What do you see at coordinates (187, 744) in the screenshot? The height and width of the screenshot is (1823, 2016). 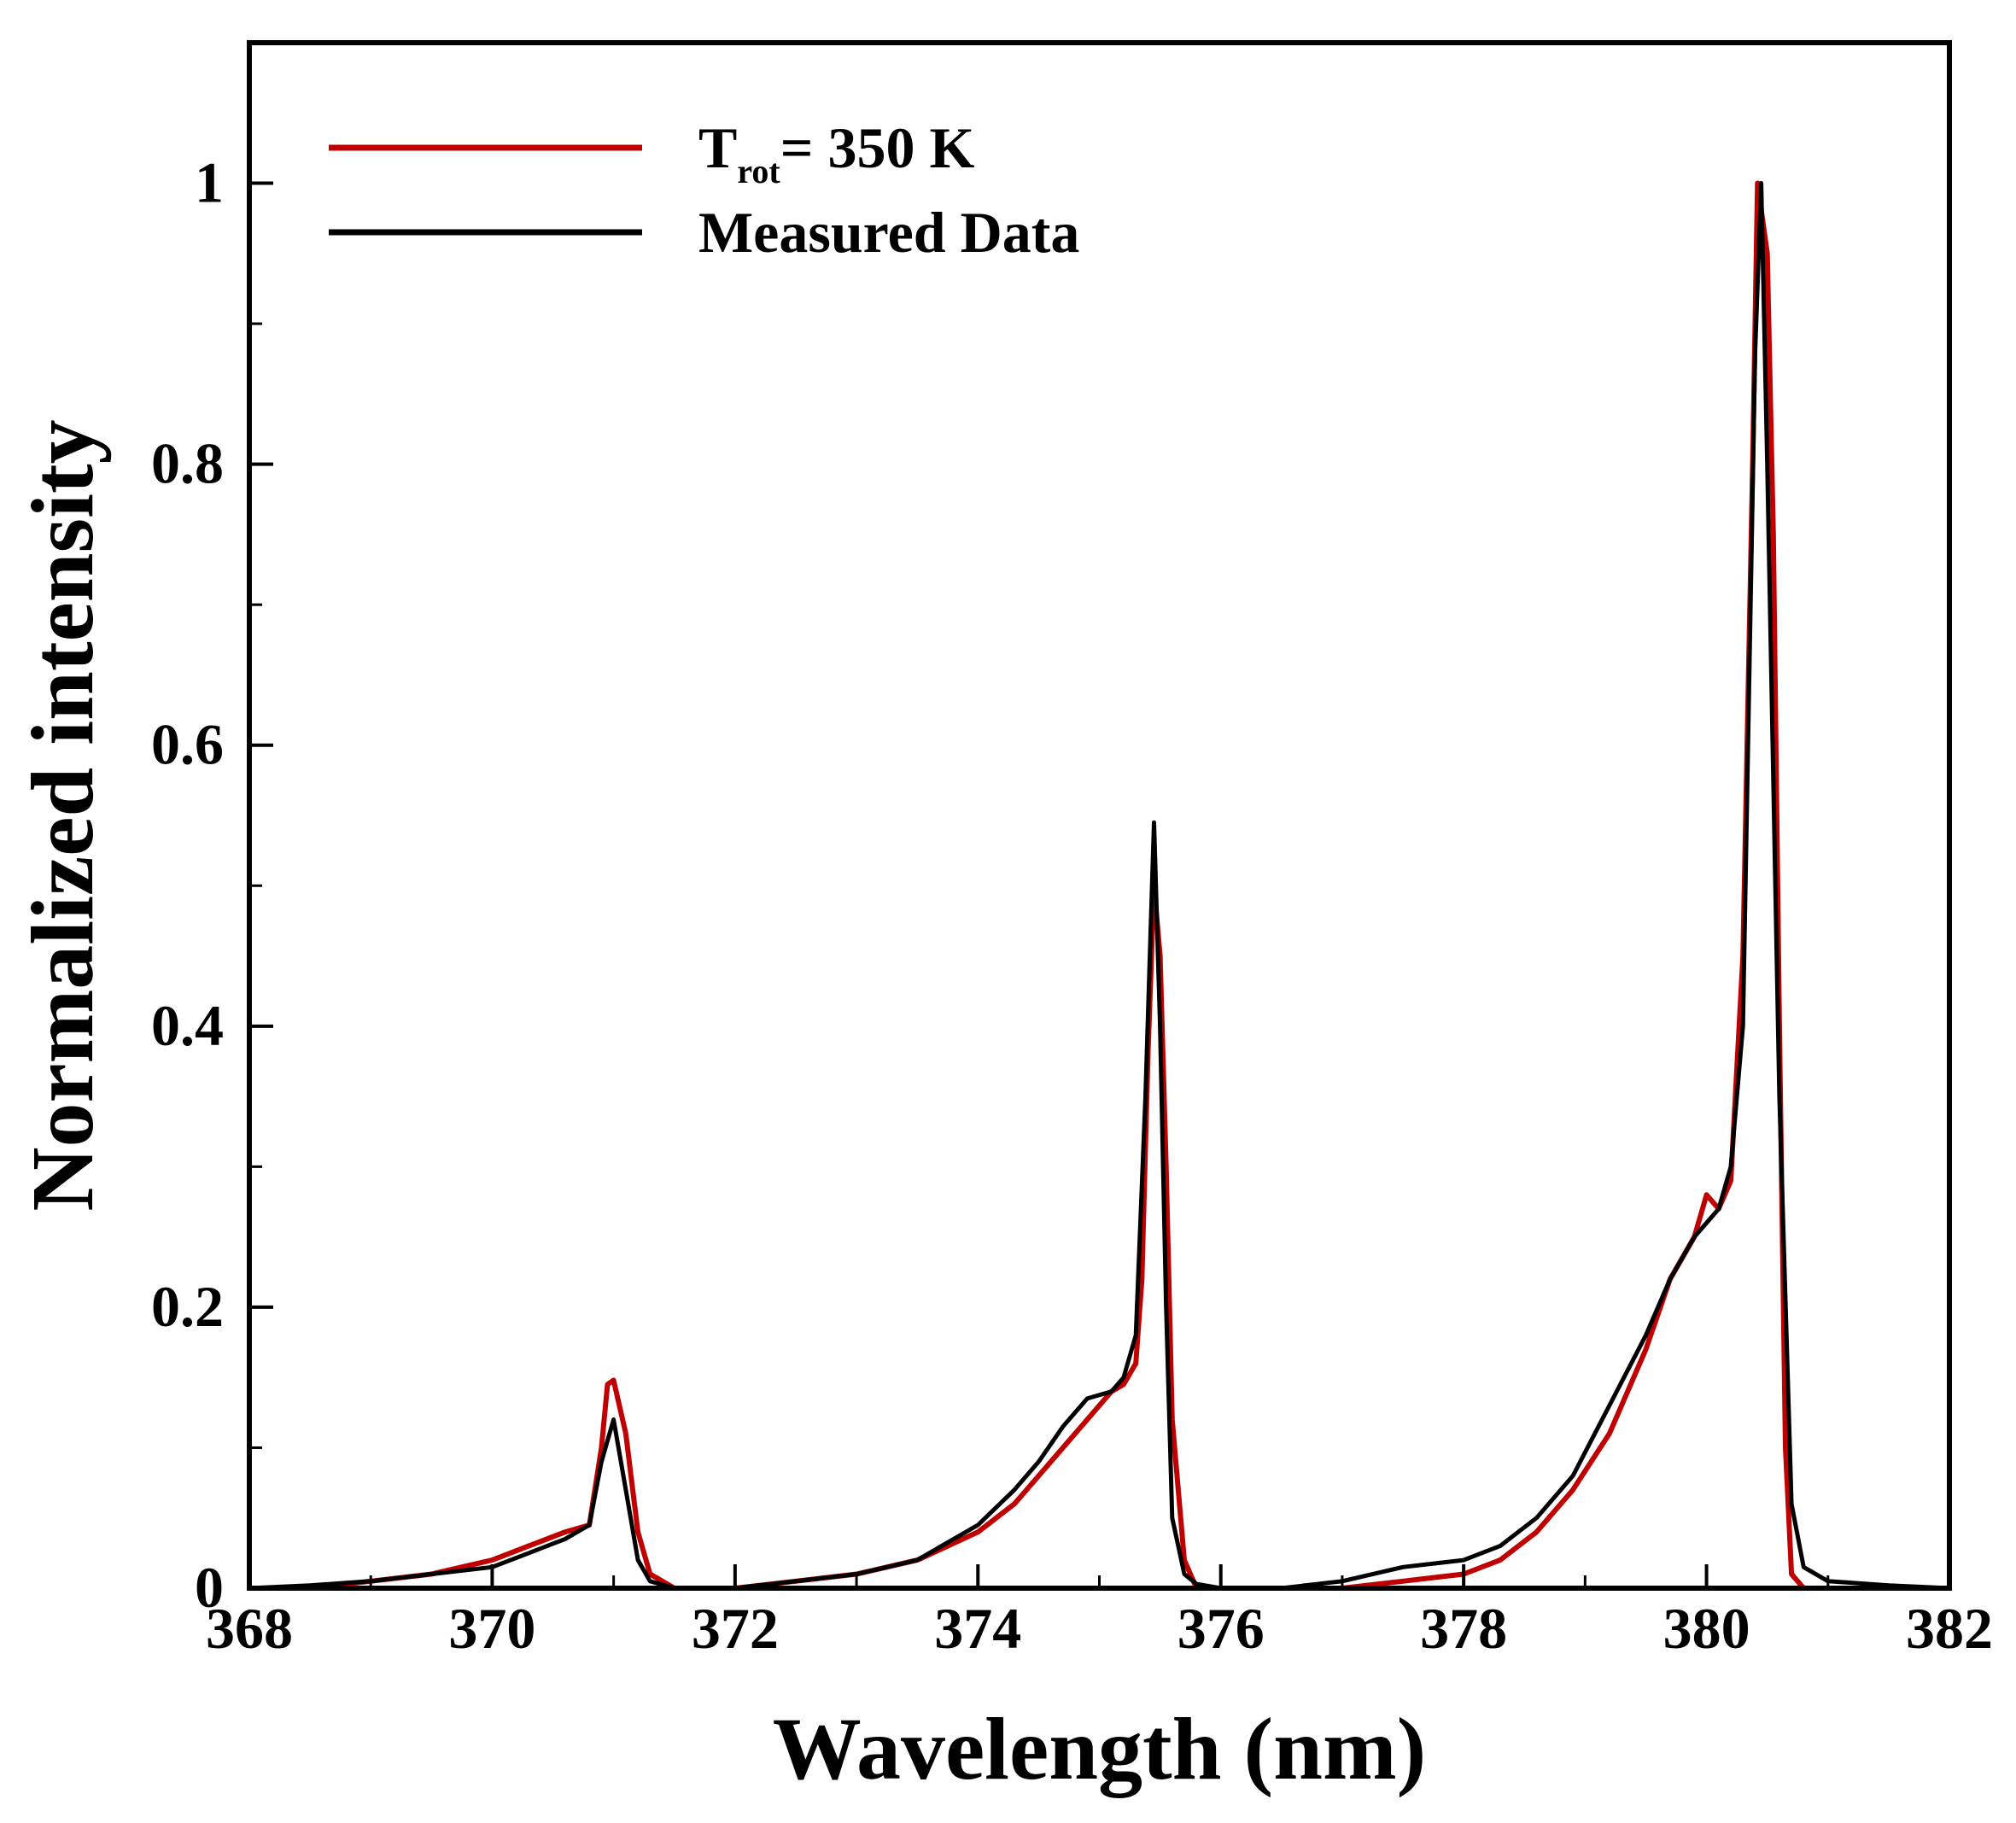 I see `y-tick-label: 0.6` at bounding box center [187, 744].